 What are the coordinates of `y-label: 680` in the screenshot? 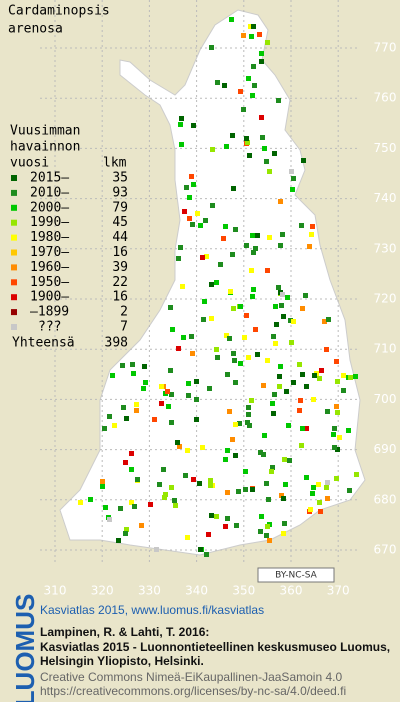 It's located at (385, 499).